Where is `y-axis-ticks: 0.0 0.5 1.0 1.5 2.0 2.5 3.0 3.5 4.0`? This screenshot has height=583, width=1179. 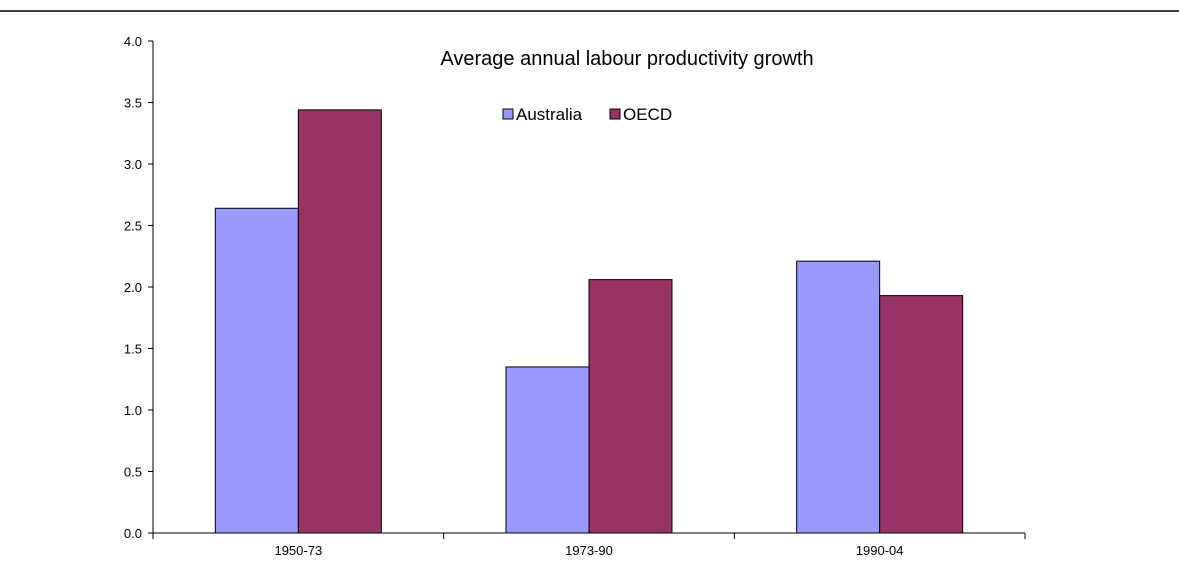
y-axis-ticks: 0.0 0.5 1.0 1.5 2.0 2.5 3.0 3.5 4.0 is located at coordinates (138, 287).